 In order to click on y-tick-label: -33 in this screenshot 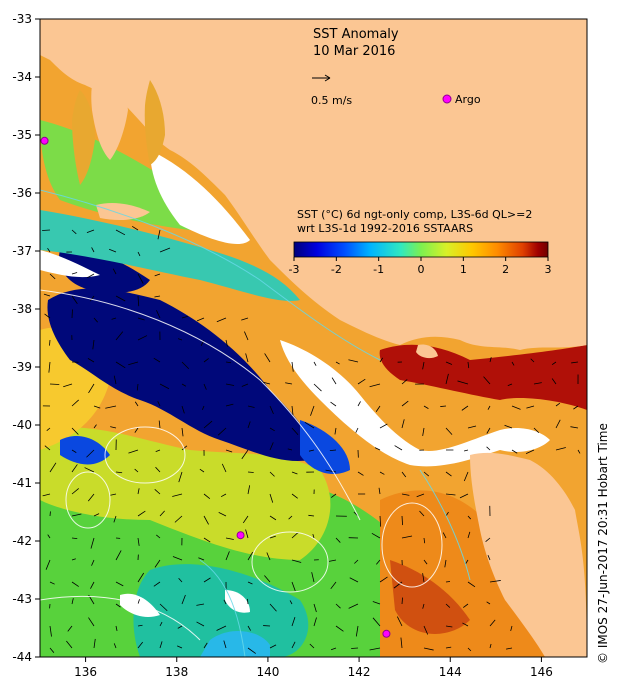, I will do `click(22, 19)`.